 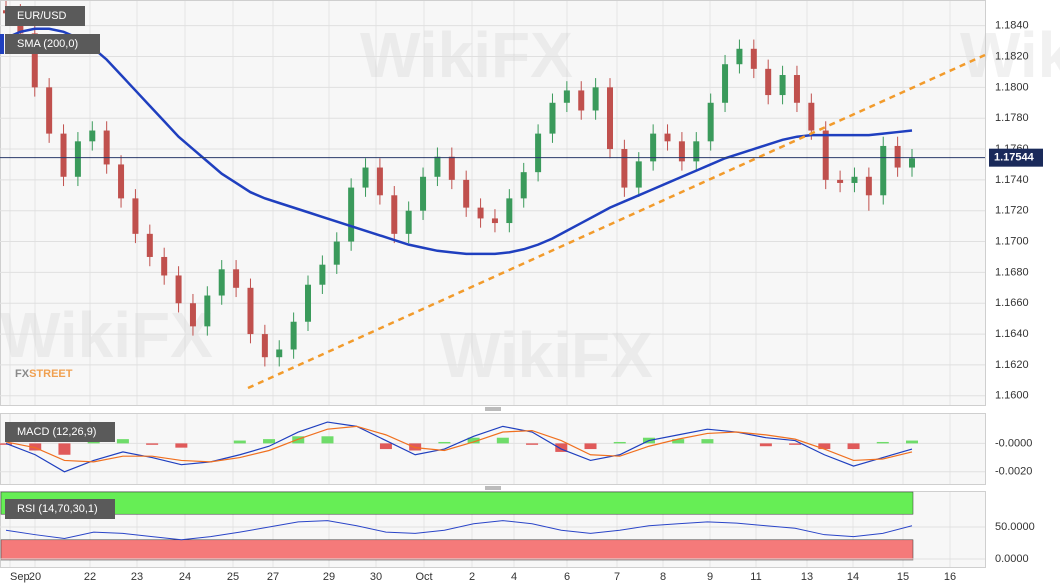 What do you see at coordinates (459, 530) in the screenshot?
I see `rsi-line` at bounding box center [459, 530].